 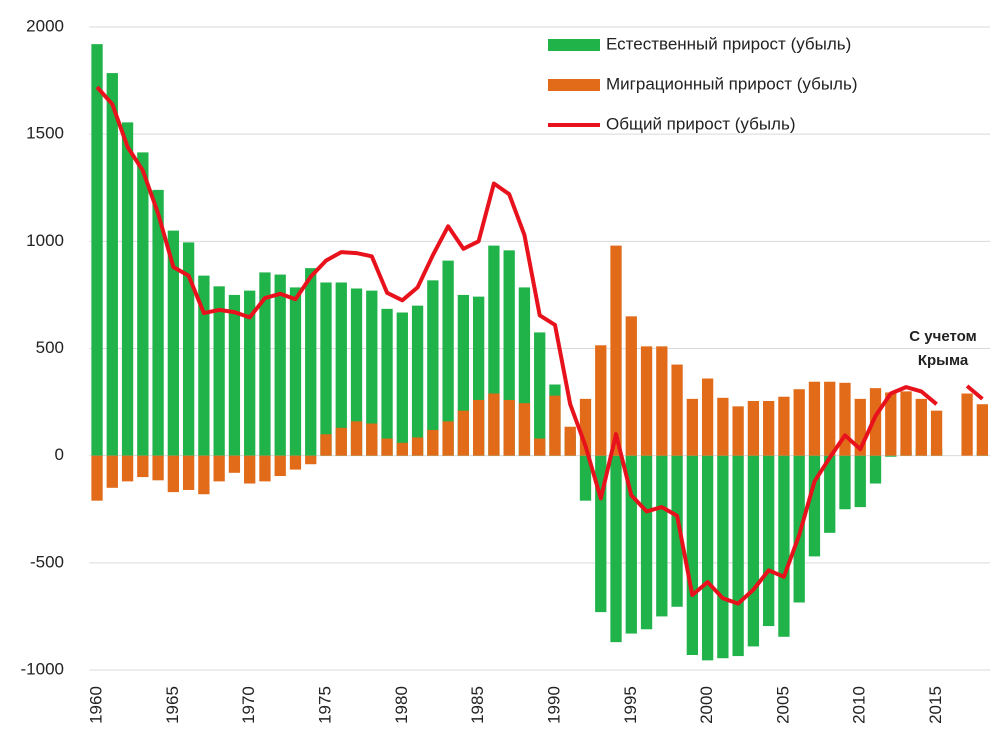 What do you see at coordinates (50, 347) in the screenshot?
I see `y-tick-label: 500` at bounding box center [50, 347].